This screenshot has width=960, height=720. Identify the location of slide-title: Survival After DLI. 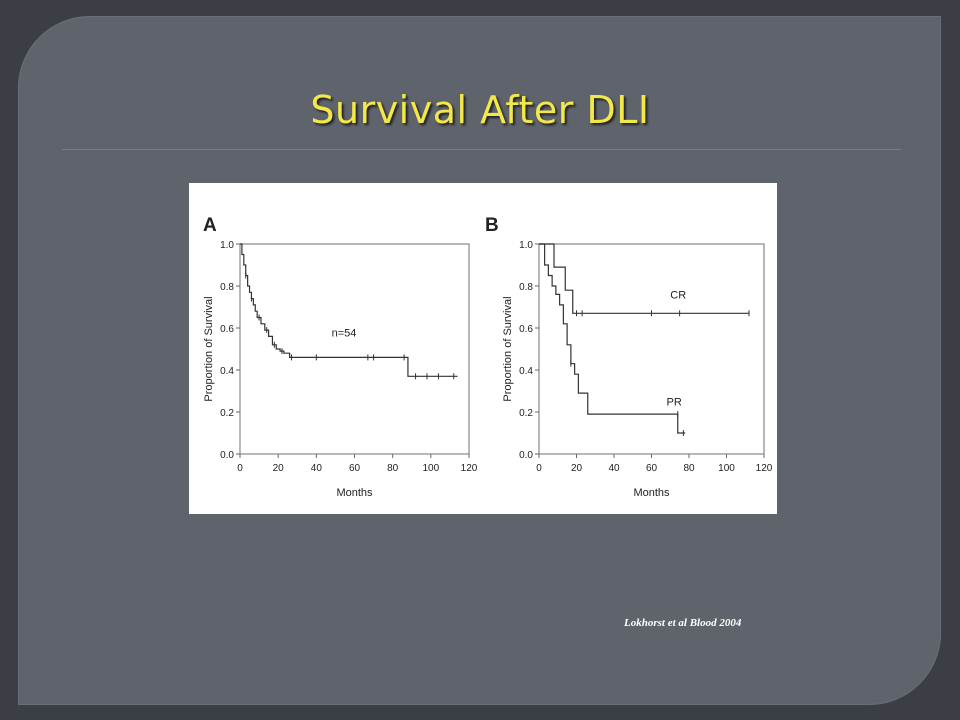
(480, 110).